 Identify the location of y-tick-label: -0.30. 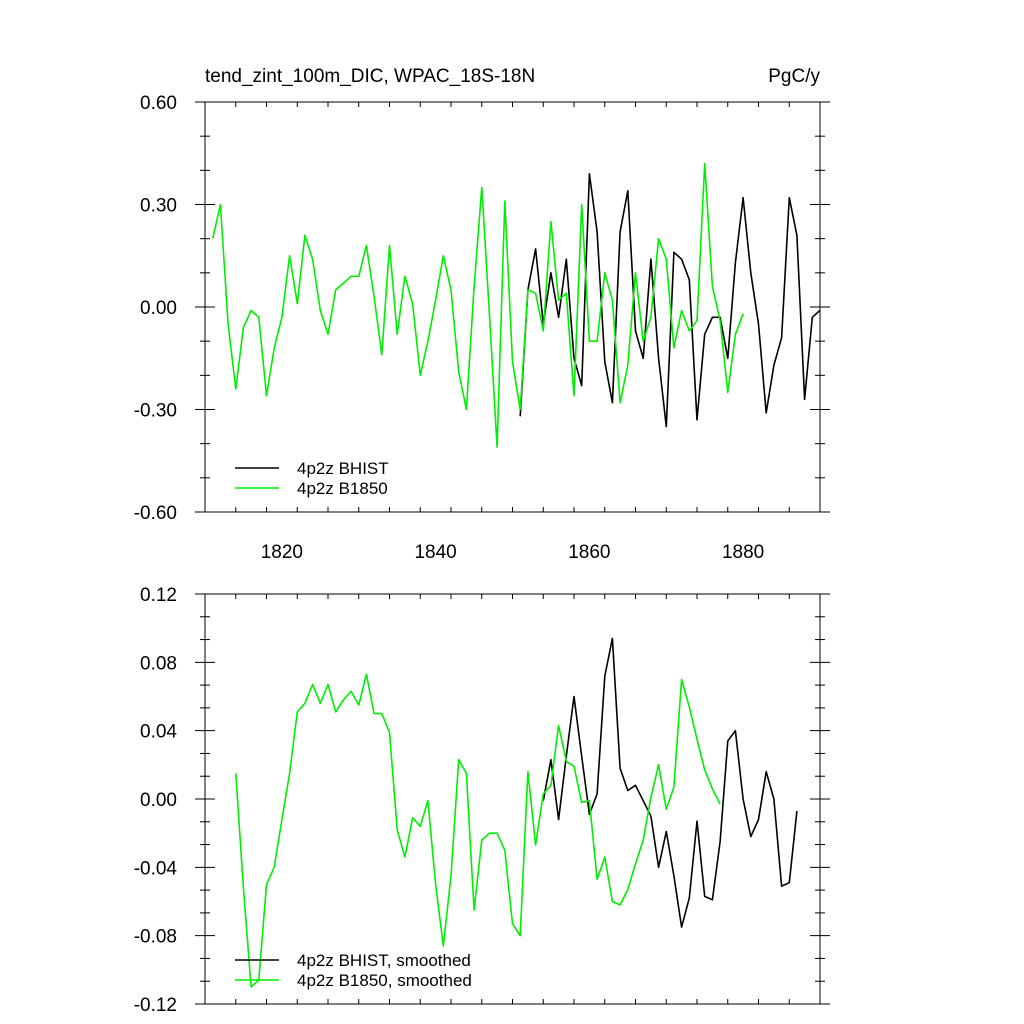
(155, 411).